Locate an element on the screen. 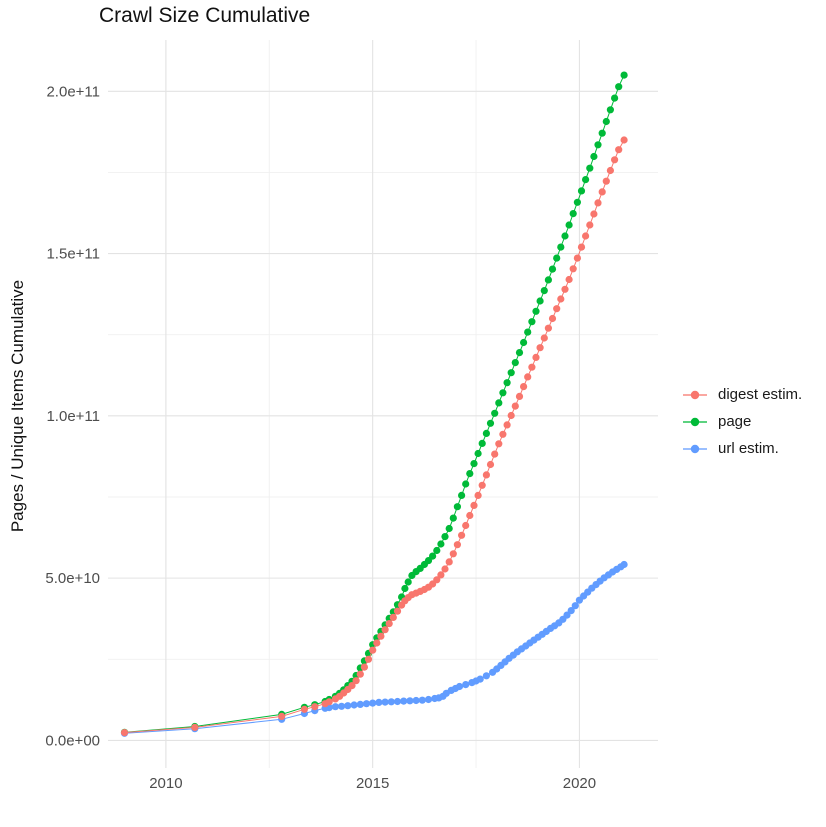 The width and height of the screenshot is (826, 827). x-tick-label: 2015 is located at coordinates (372, 783).